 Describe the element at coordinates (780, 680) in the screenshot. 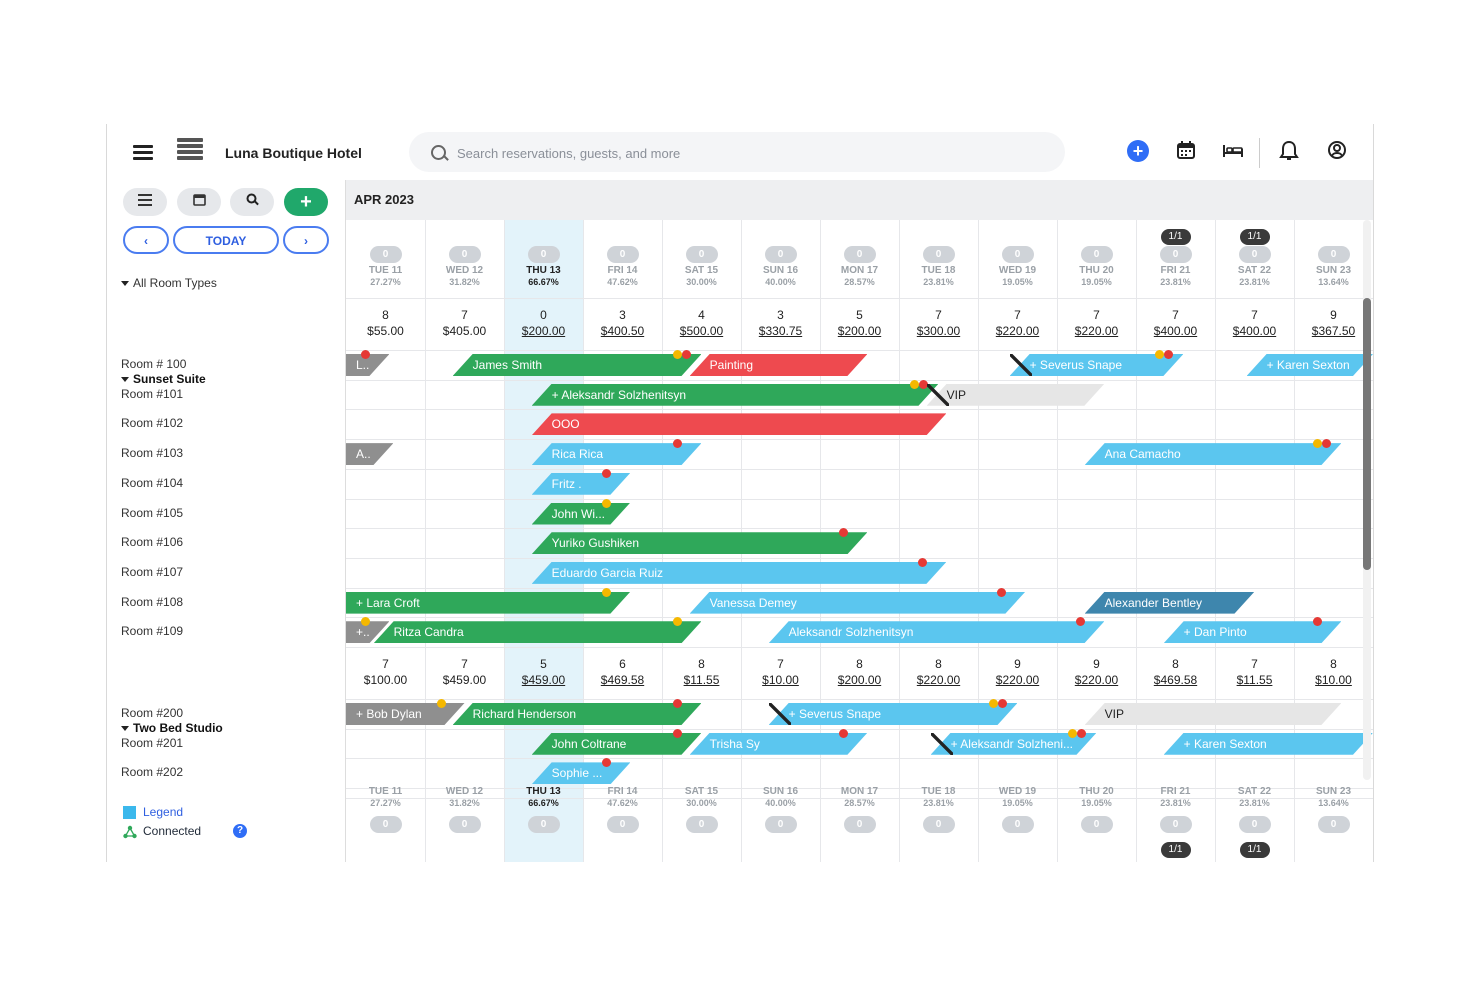

I see `rate-price: $10.00` at that location.